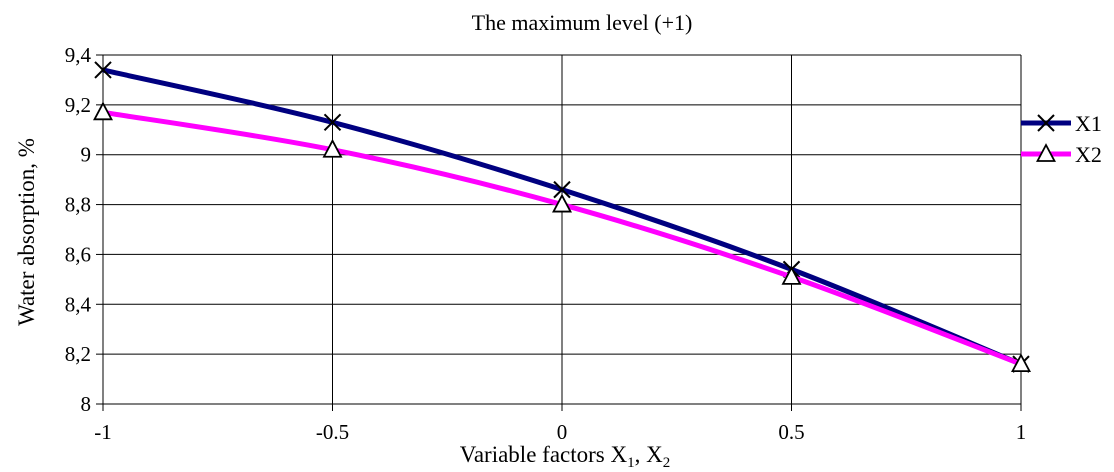  I want to click on legend-marker-x2, so click(1046, 152).